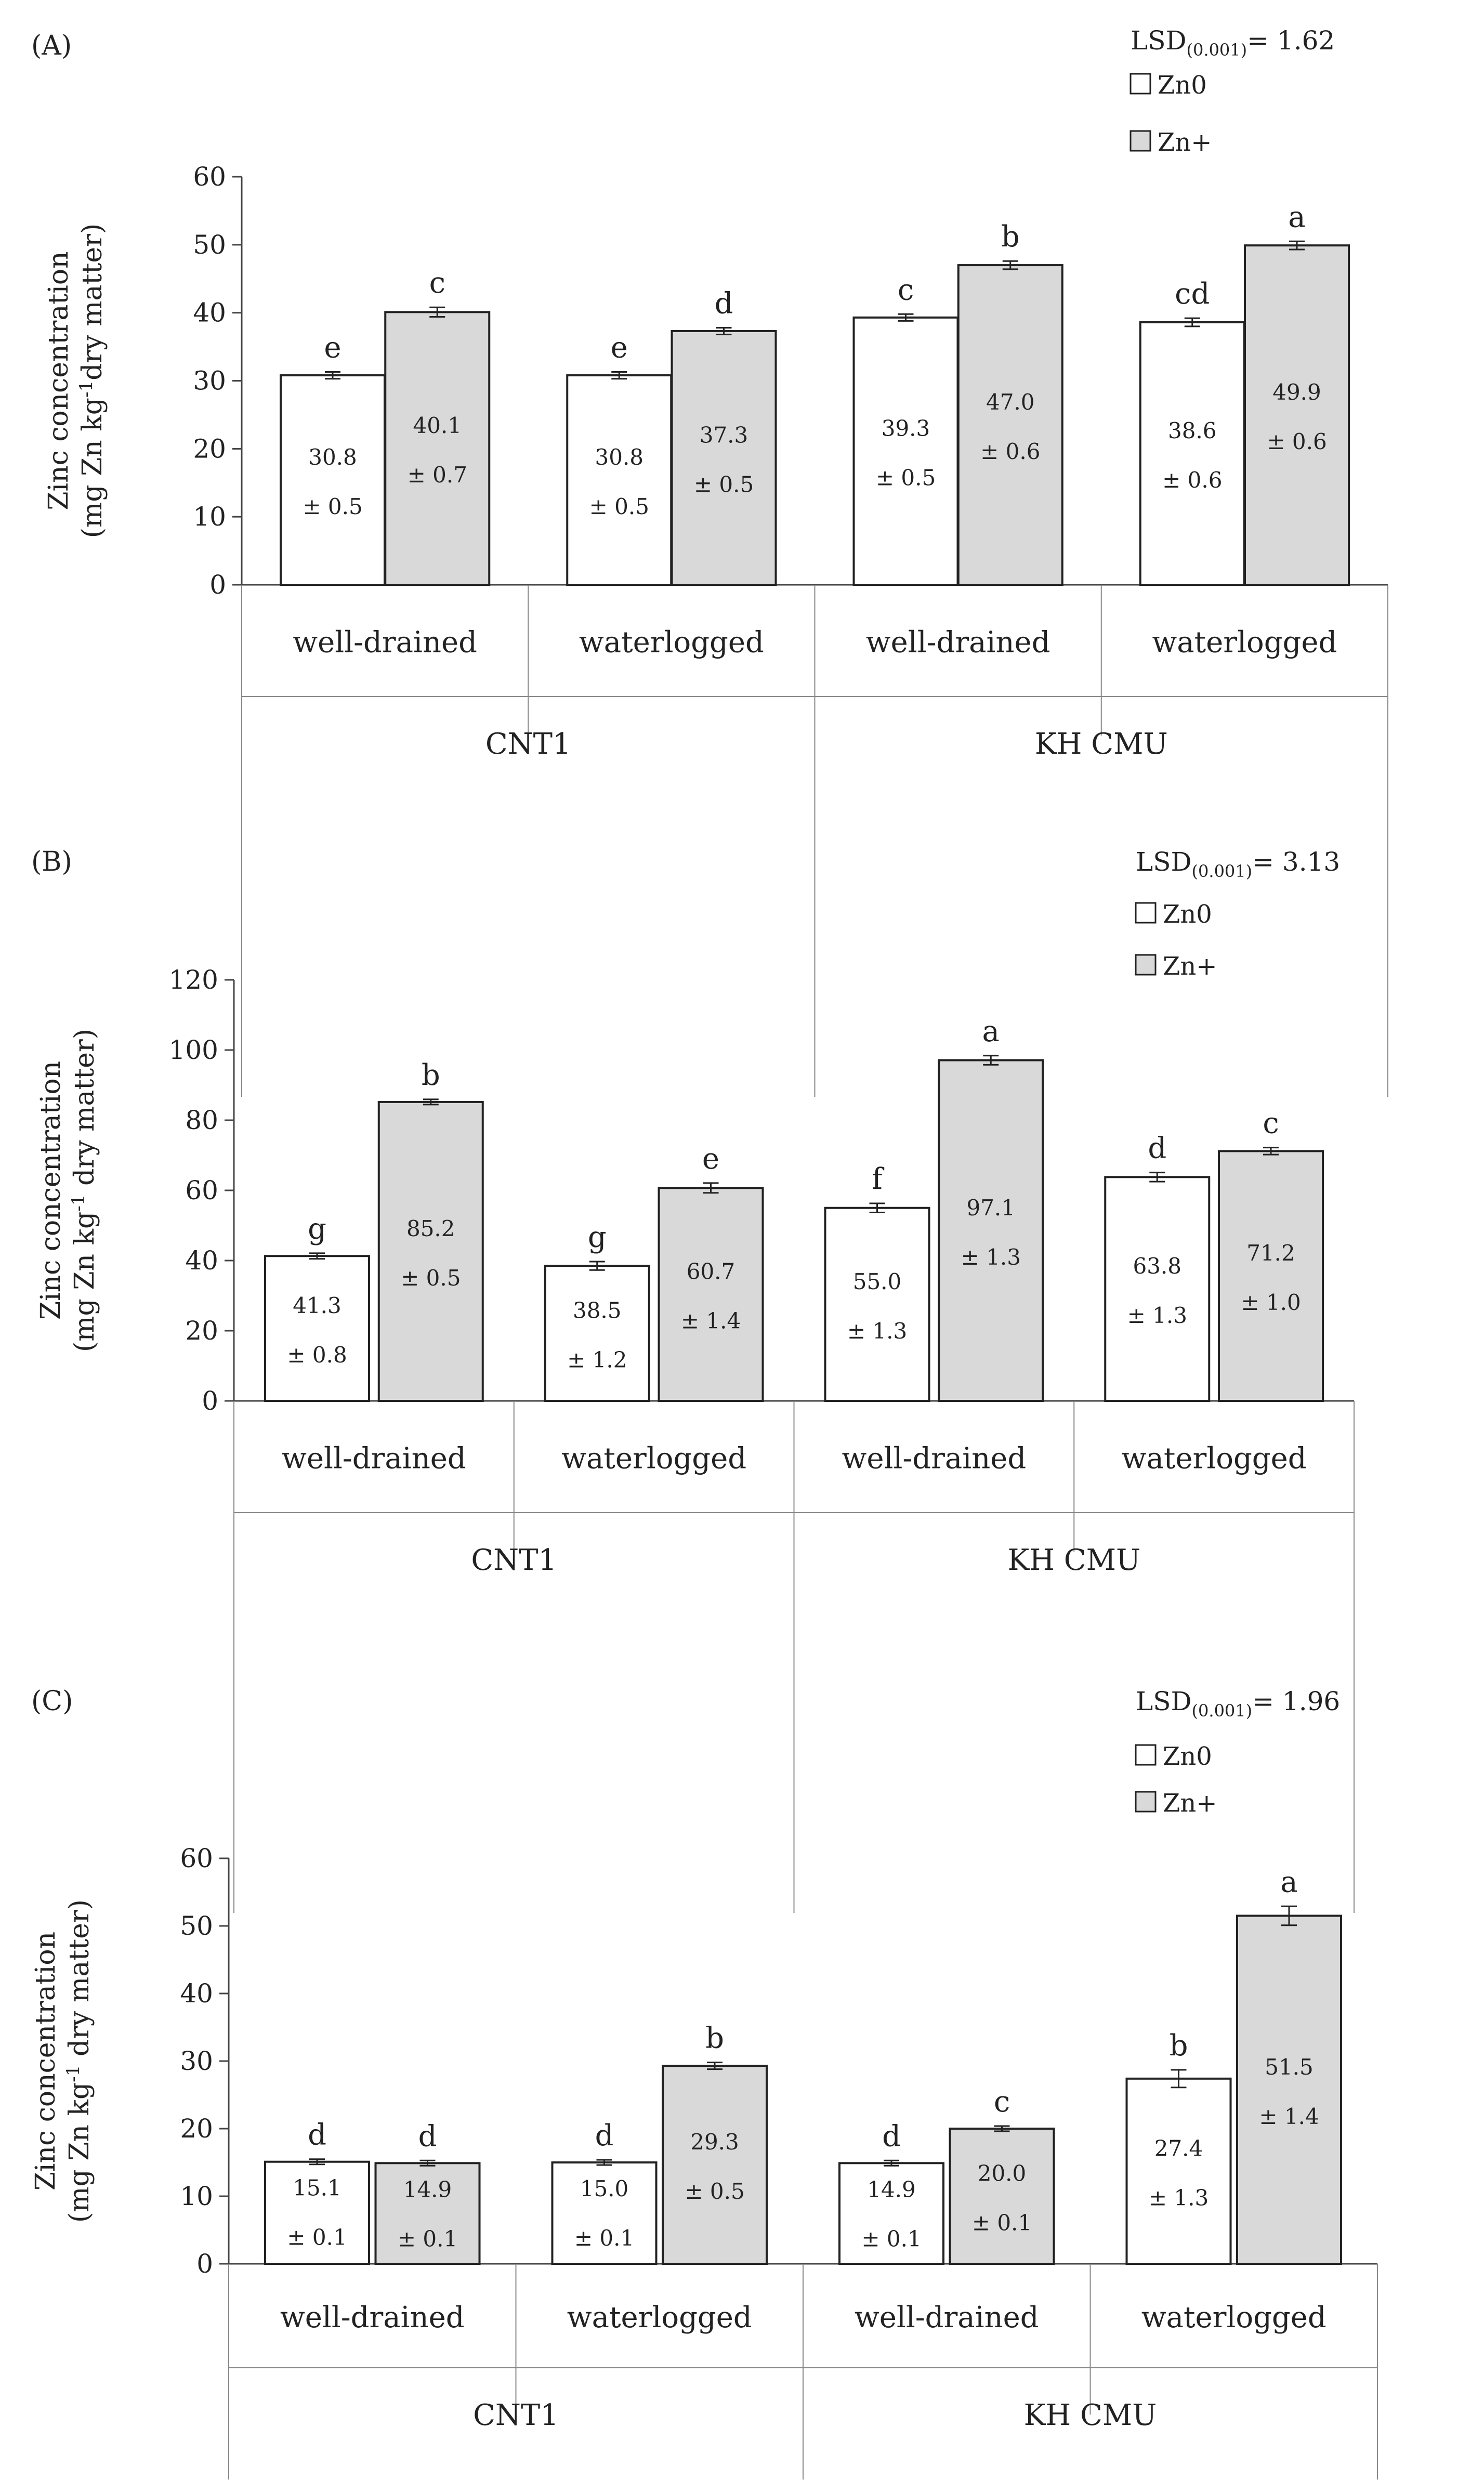 Image resolution: width=1484 pixels, height=2492 pixels. I want to click on data-label-value: 49.9, so click(1296, 392).